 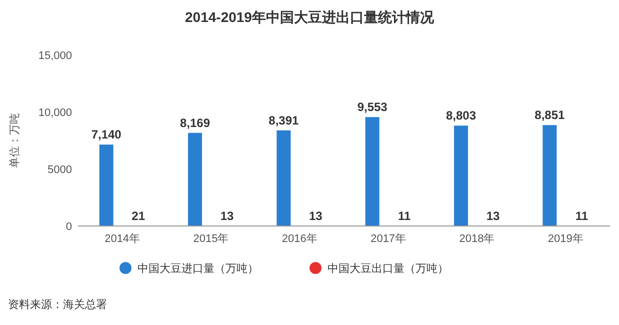 What do you see at coordinates (211, 239) in the screenshot?
I see `x-tick-label: 2015年` at bounding box center [211, 239].